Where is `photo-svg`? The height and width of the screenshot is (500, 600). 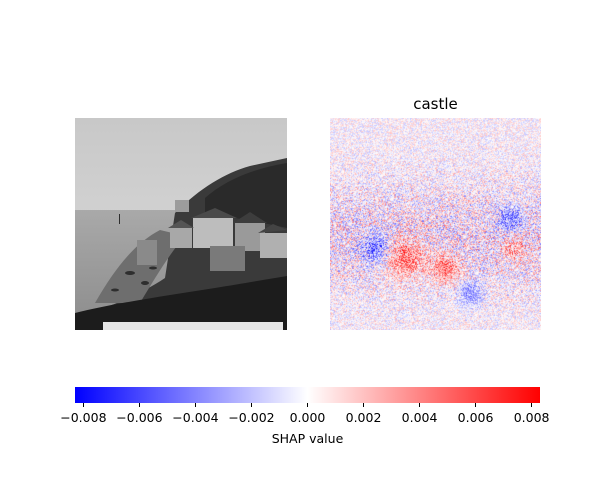 photo-svg is located at coordinates (181, 224).